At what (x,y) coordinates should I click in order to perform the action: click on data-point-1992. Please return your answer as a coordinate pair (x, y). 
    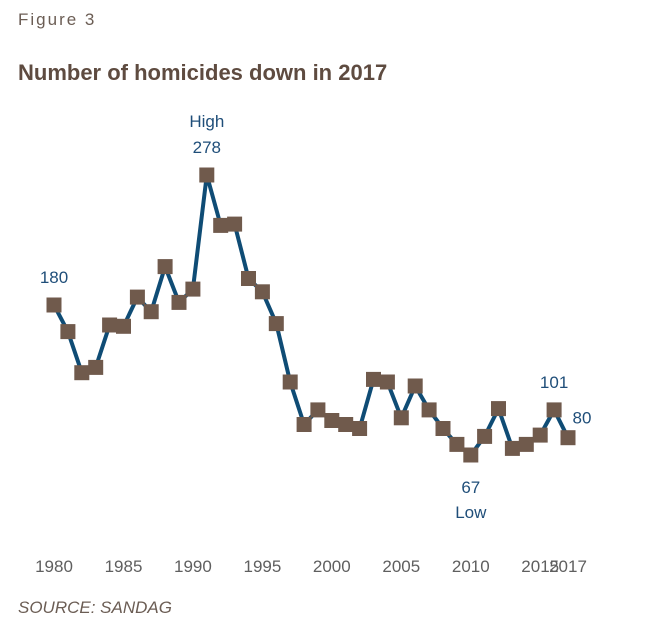
    Looking at the image, I should click on (221, 225).